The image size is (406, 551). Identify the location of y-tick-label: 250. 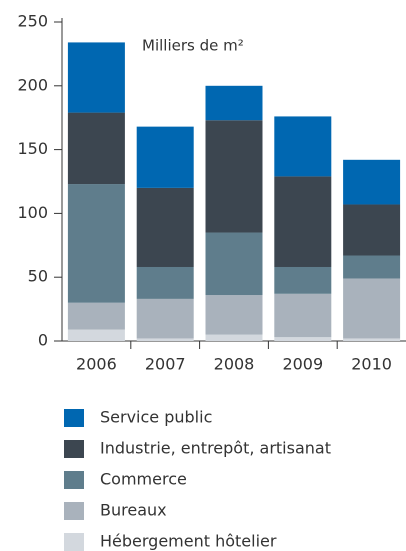
(32, 21).